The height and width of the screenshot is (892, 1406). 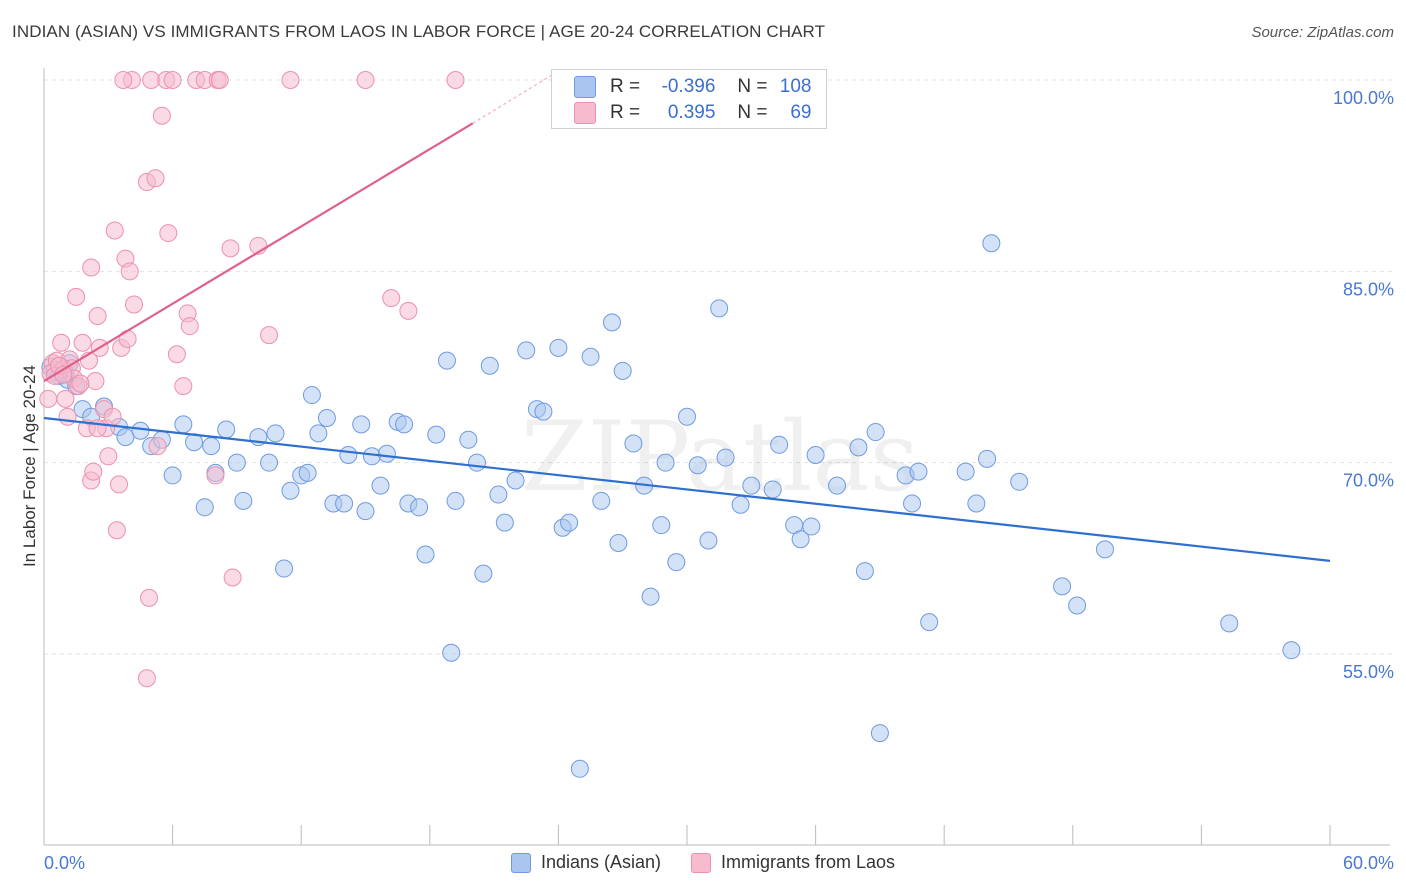 What do you see at coordinates (693, 87) in the screenshot?
I see `stats-row-indians: R = -0.396 N = 108` at bounding box center [693, 87].